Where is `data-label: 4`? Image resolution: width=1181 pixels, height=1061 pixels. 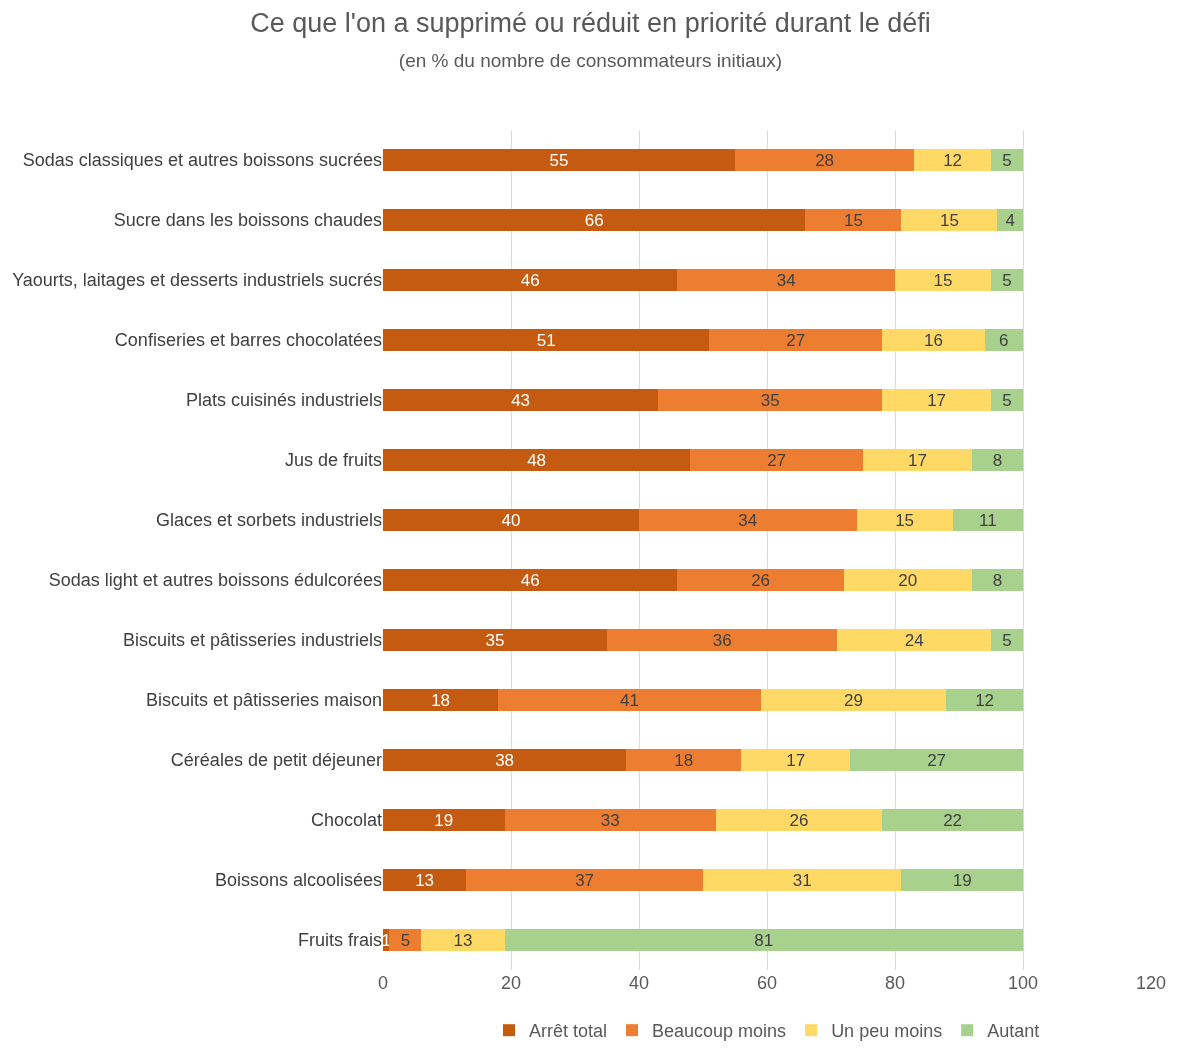
data-label: 4 is located at coordinates (1010, 220).